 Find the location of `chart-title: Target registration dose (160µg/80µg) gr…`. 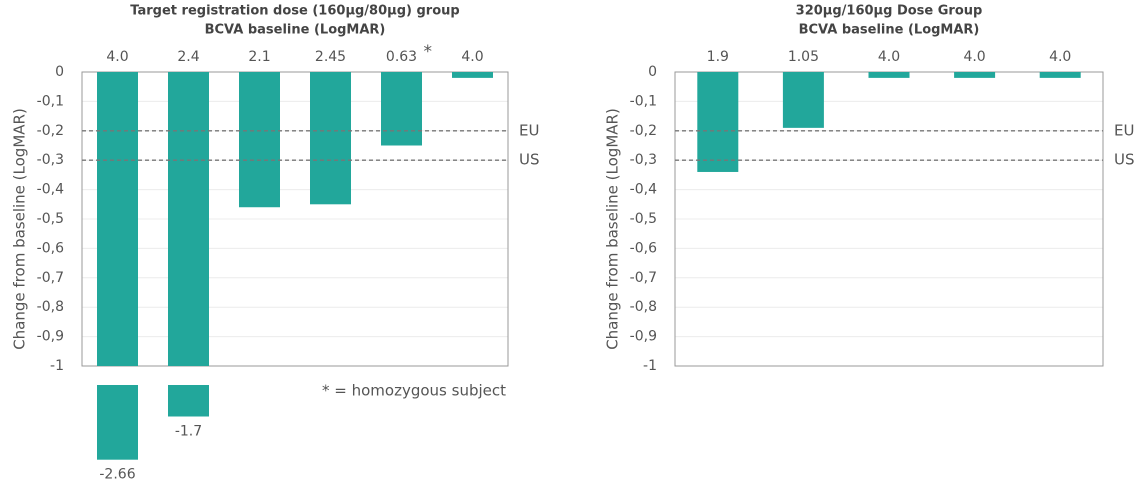

chart-title: Target registration dose (160µg/80µg) gr… is located at coordinates (294, 11).